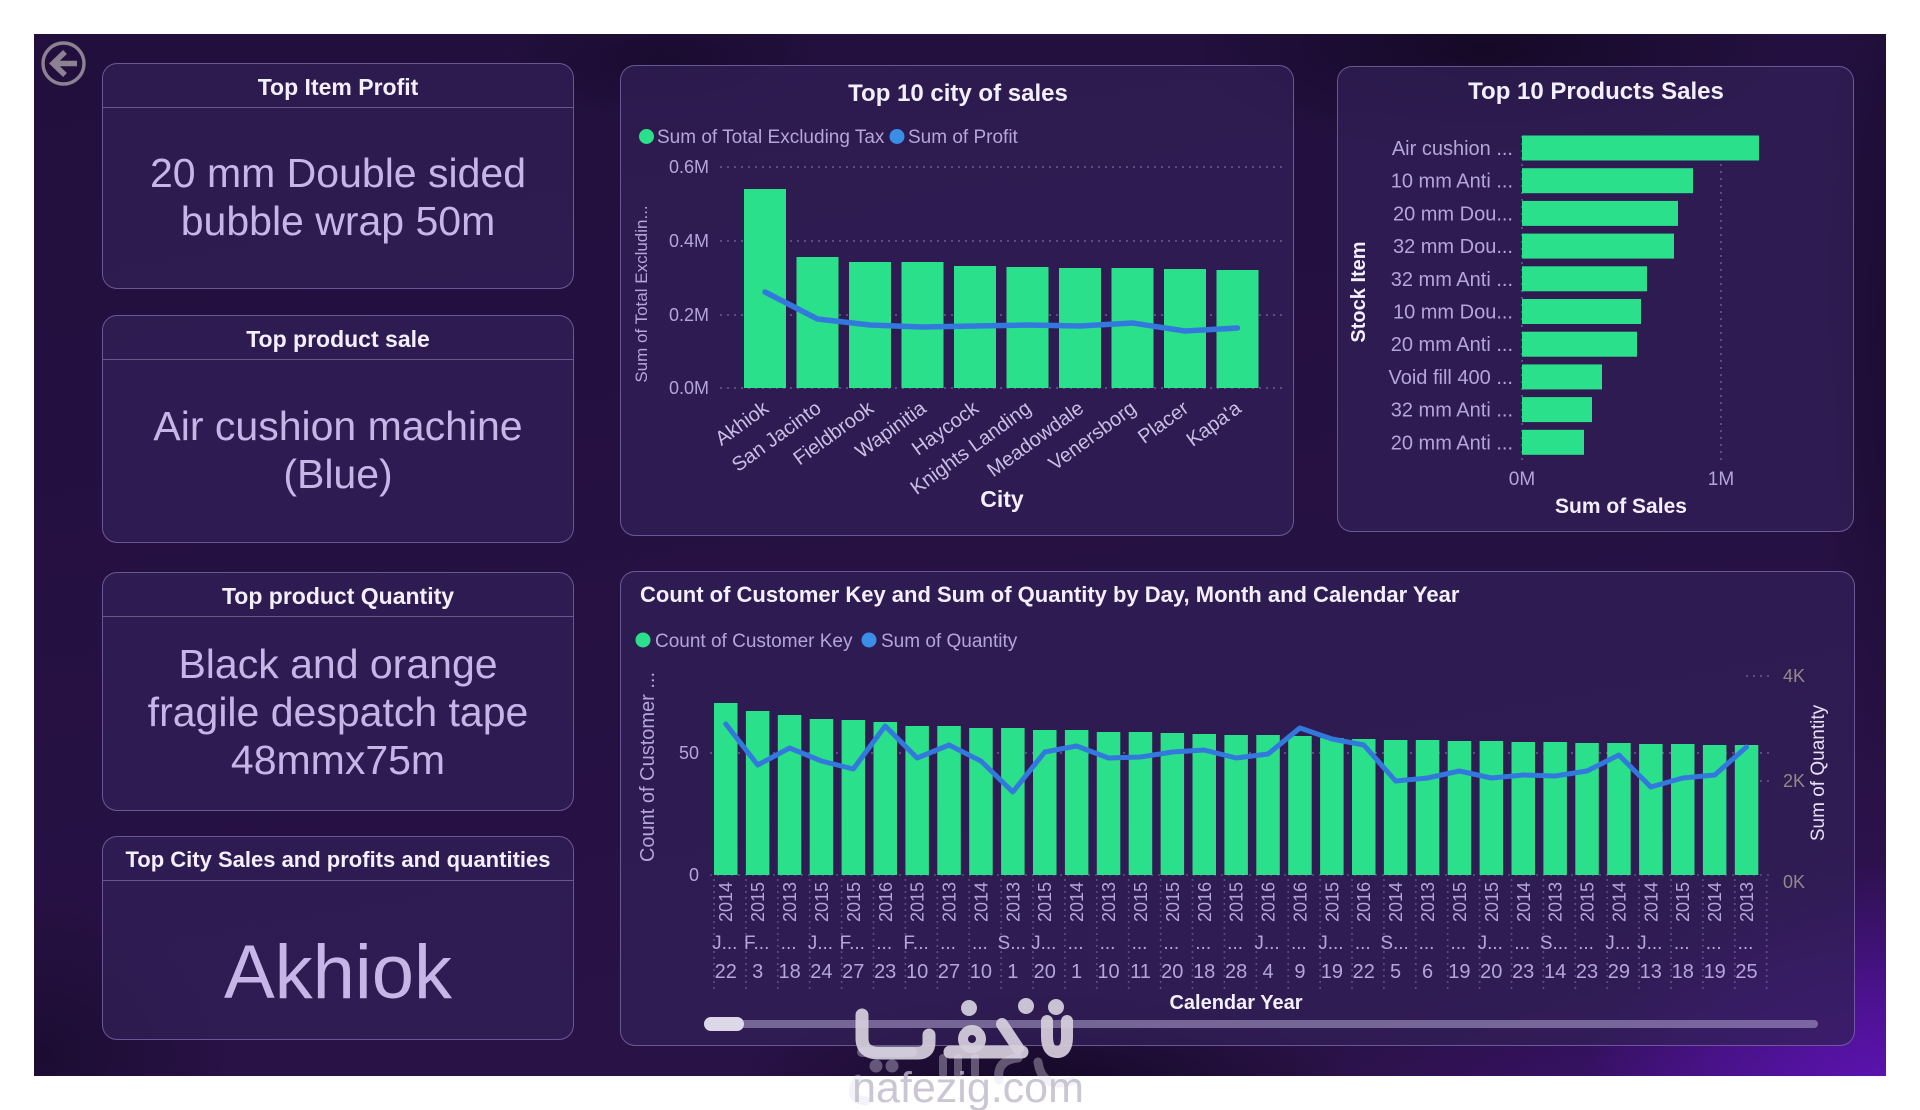  What do you see at coordinates (1235, 1003) in the screenshot?
I see `svg-text: Calendar Year` at bounding box center [1235, 1003].